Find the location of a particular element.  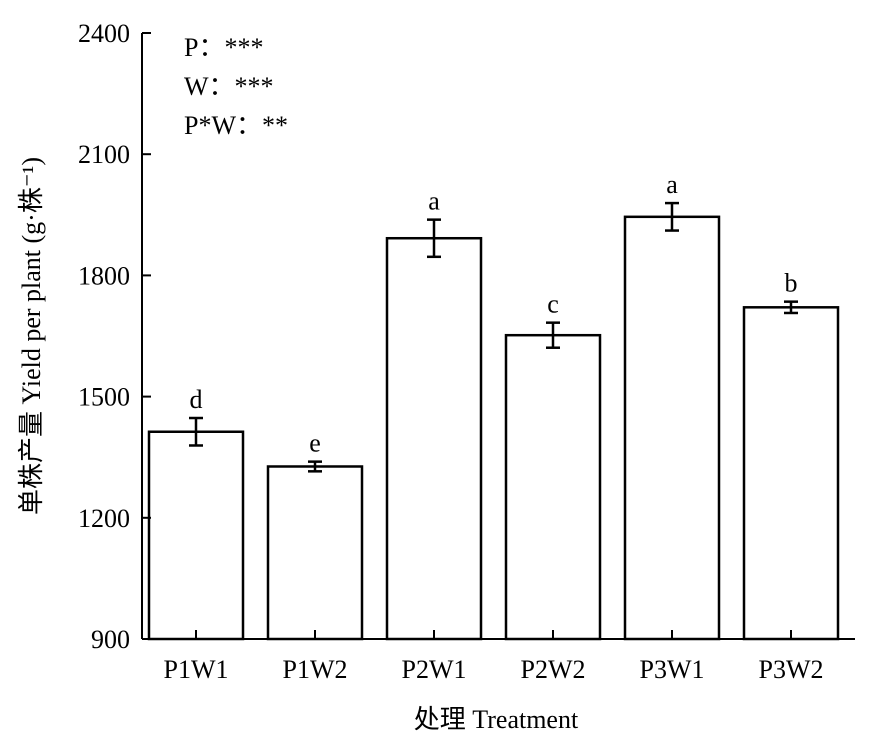

annotation-p: P：*** is located at coordinates (223, 47).